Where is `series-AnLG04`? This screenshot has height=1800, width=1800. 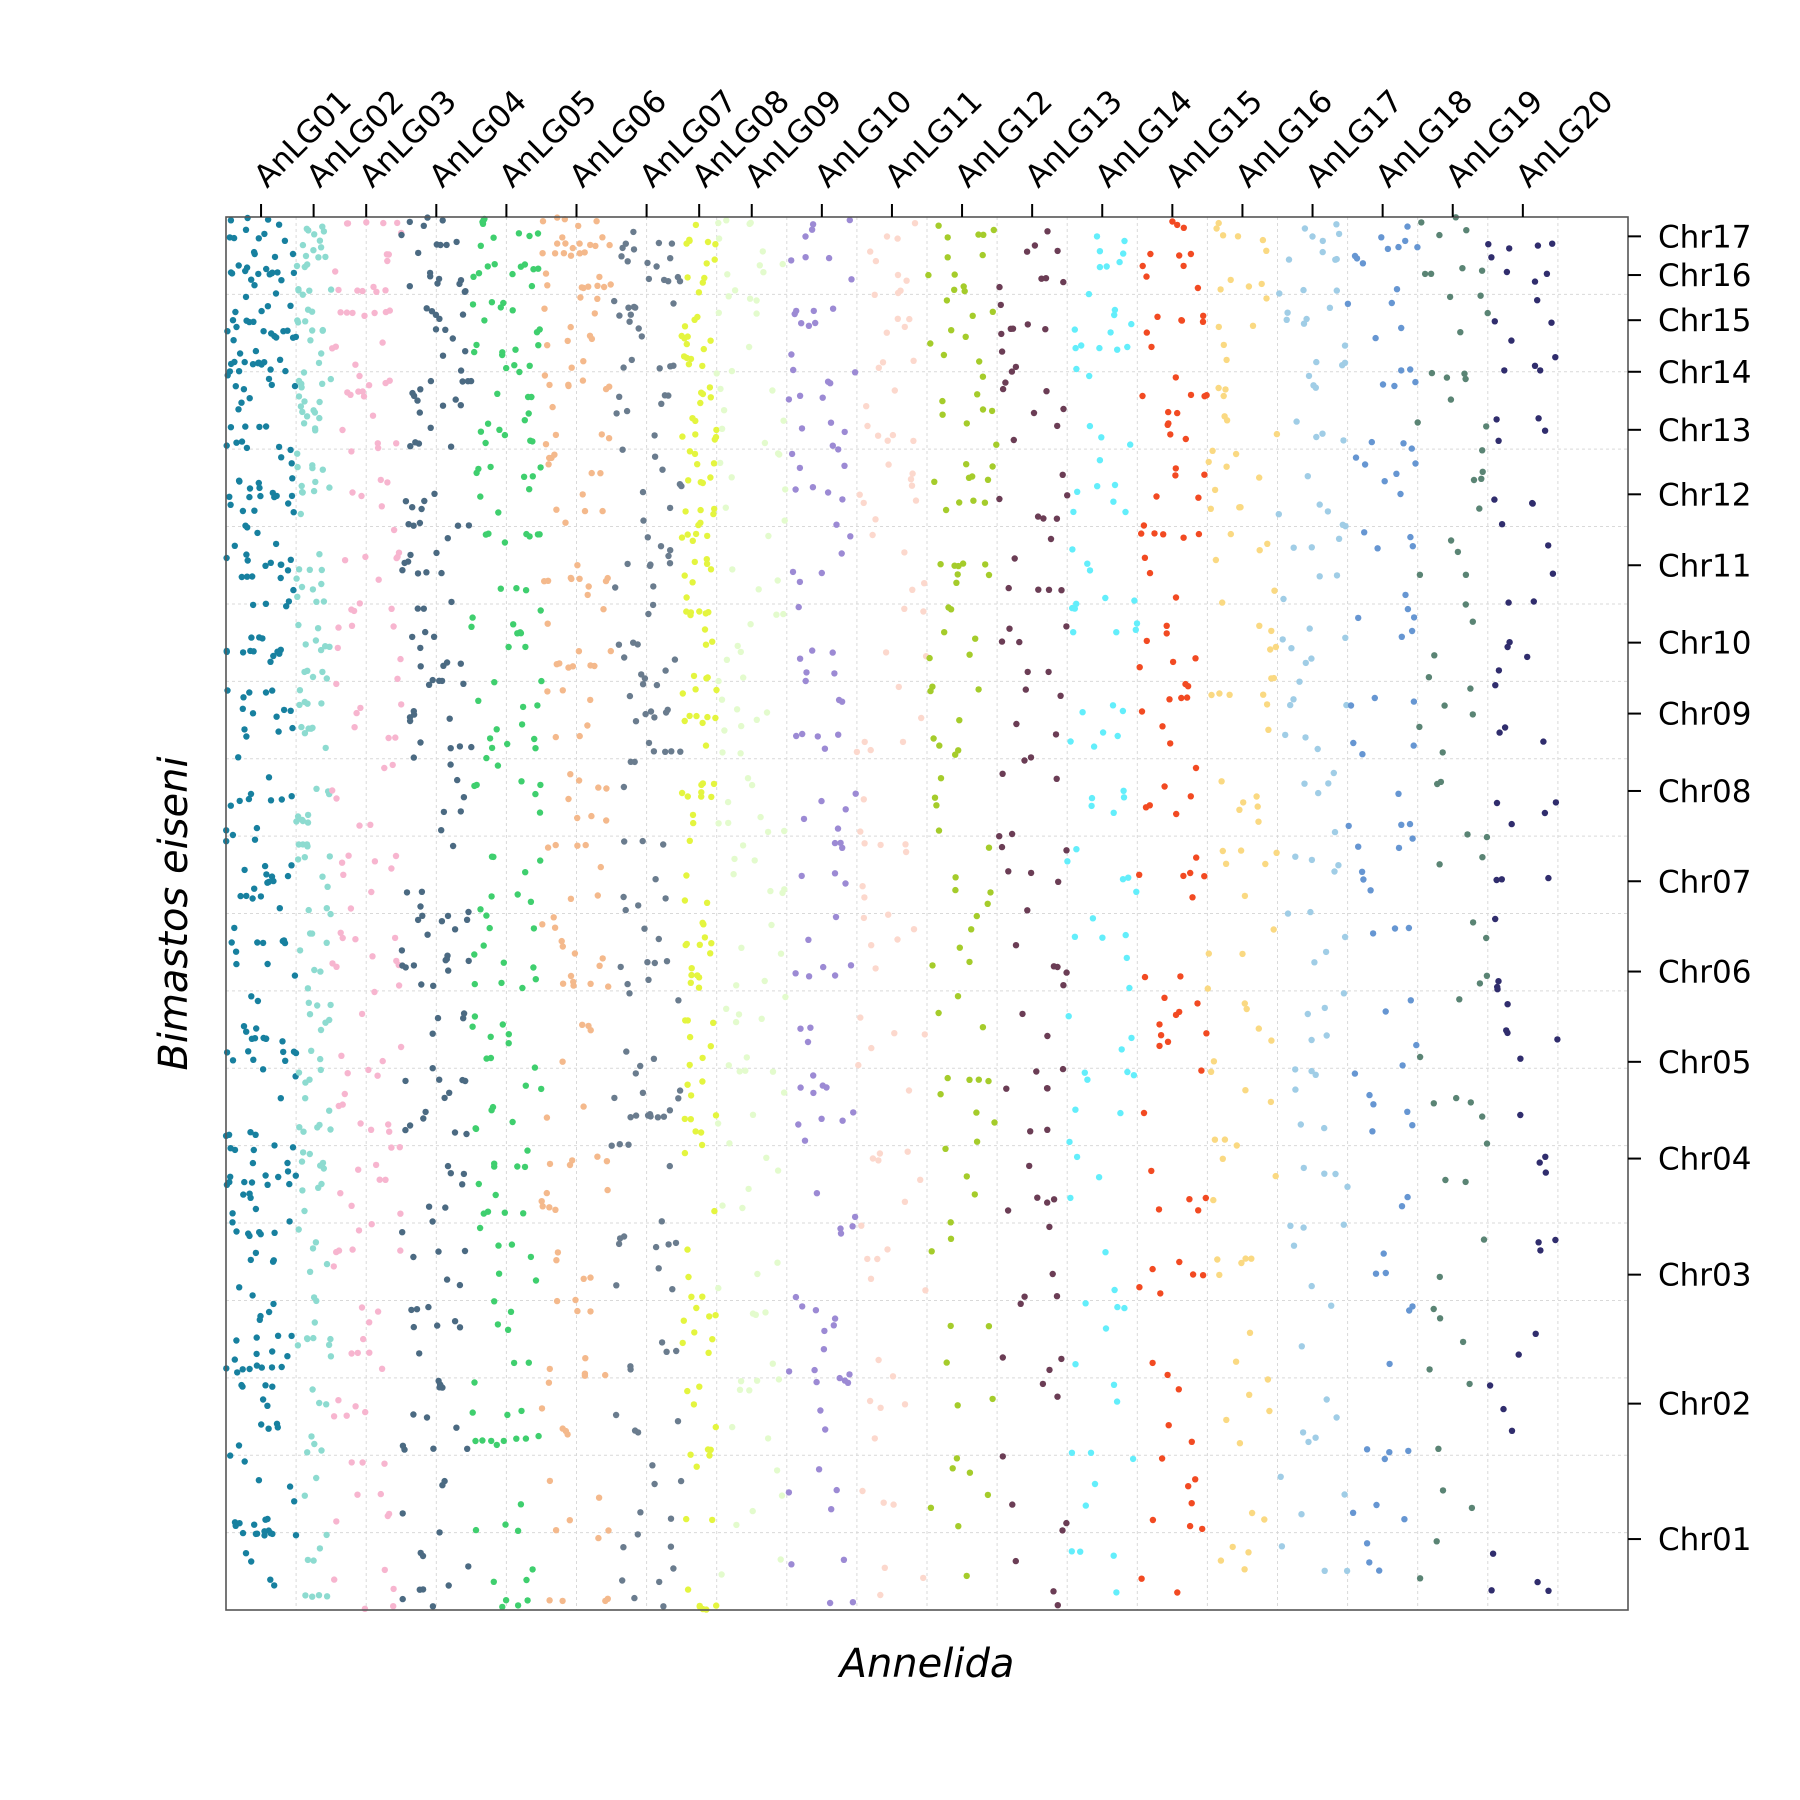 series-AnLG04 is located at coordinates (436, 912).